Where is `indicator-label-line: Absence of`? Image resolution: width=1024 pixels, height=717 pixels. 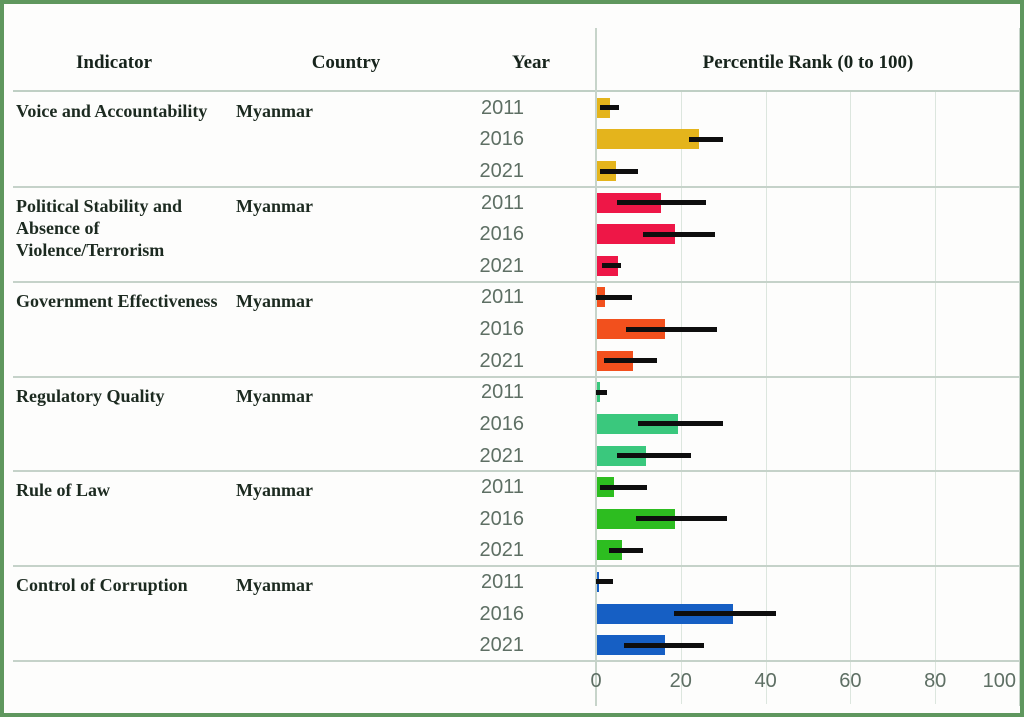 indicator-label-line: Absence of is located at coordinates (58, 227).